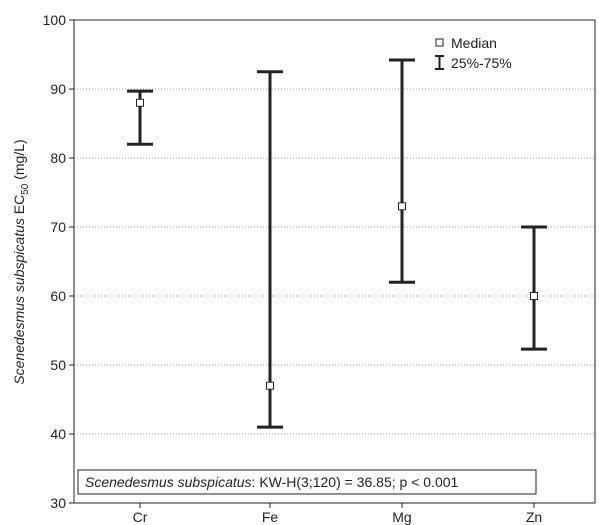  What do you see at coordinates (58, 434) in the screenshot?
I see `y-tick-label: 40` at bounding box center [58, 434].